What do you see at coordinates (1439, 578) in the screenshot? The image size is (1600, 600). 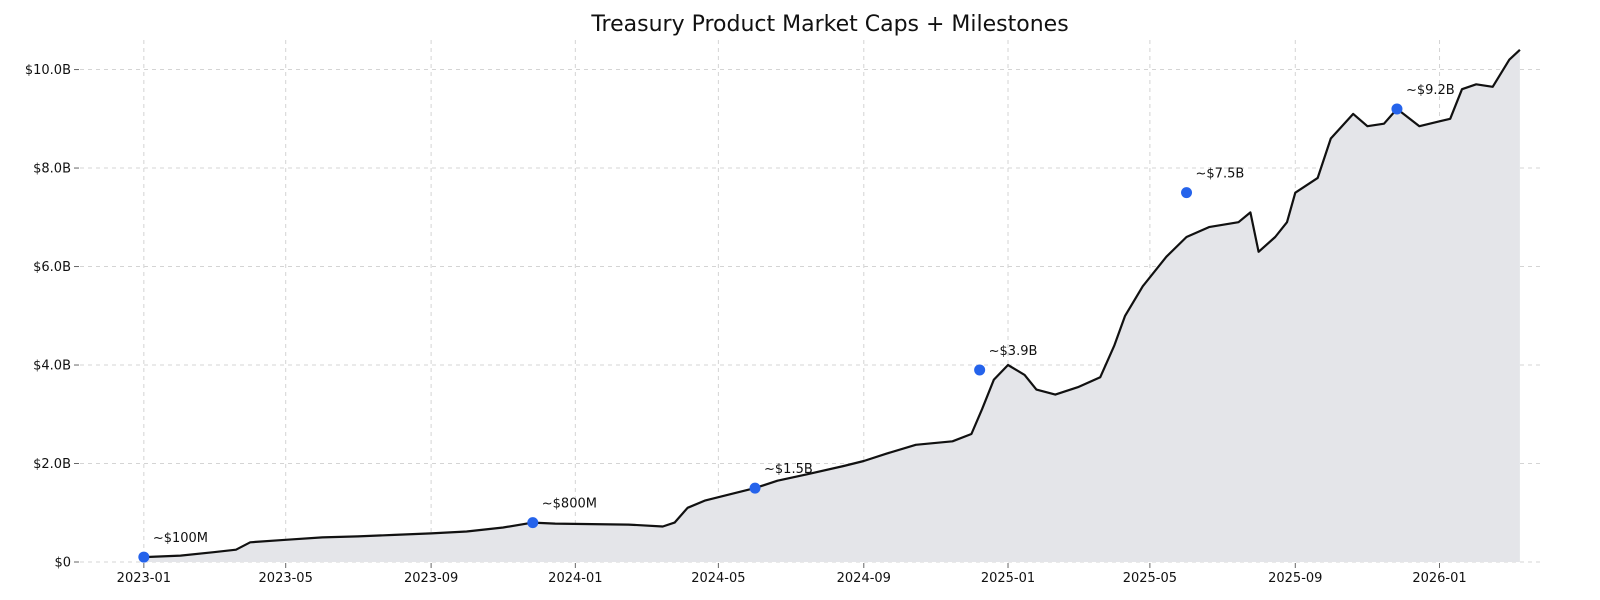 I see `x-tick-label: 2026-01` at bounding box center [1439, 578].